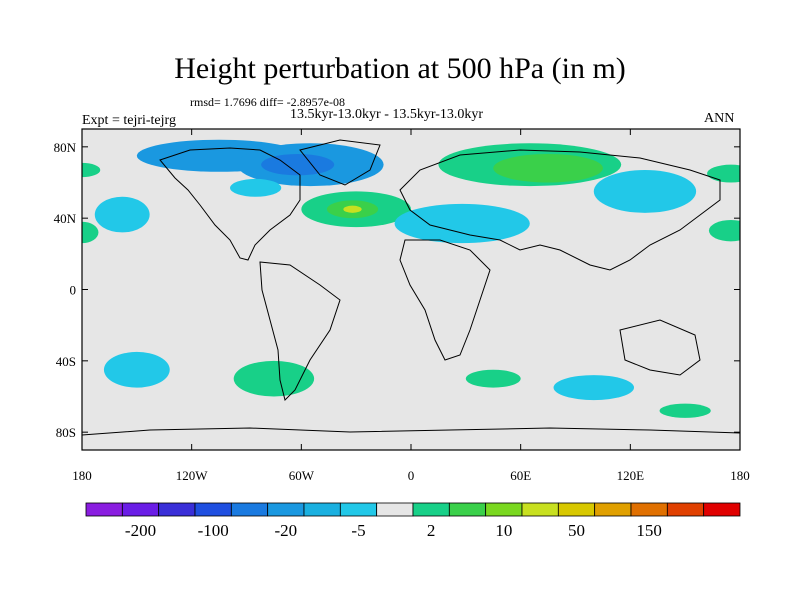  What do you see at coordinates (213, 530) in the screenshot?
I see `colorbar-label: -100` at bounding box center [213, 530].